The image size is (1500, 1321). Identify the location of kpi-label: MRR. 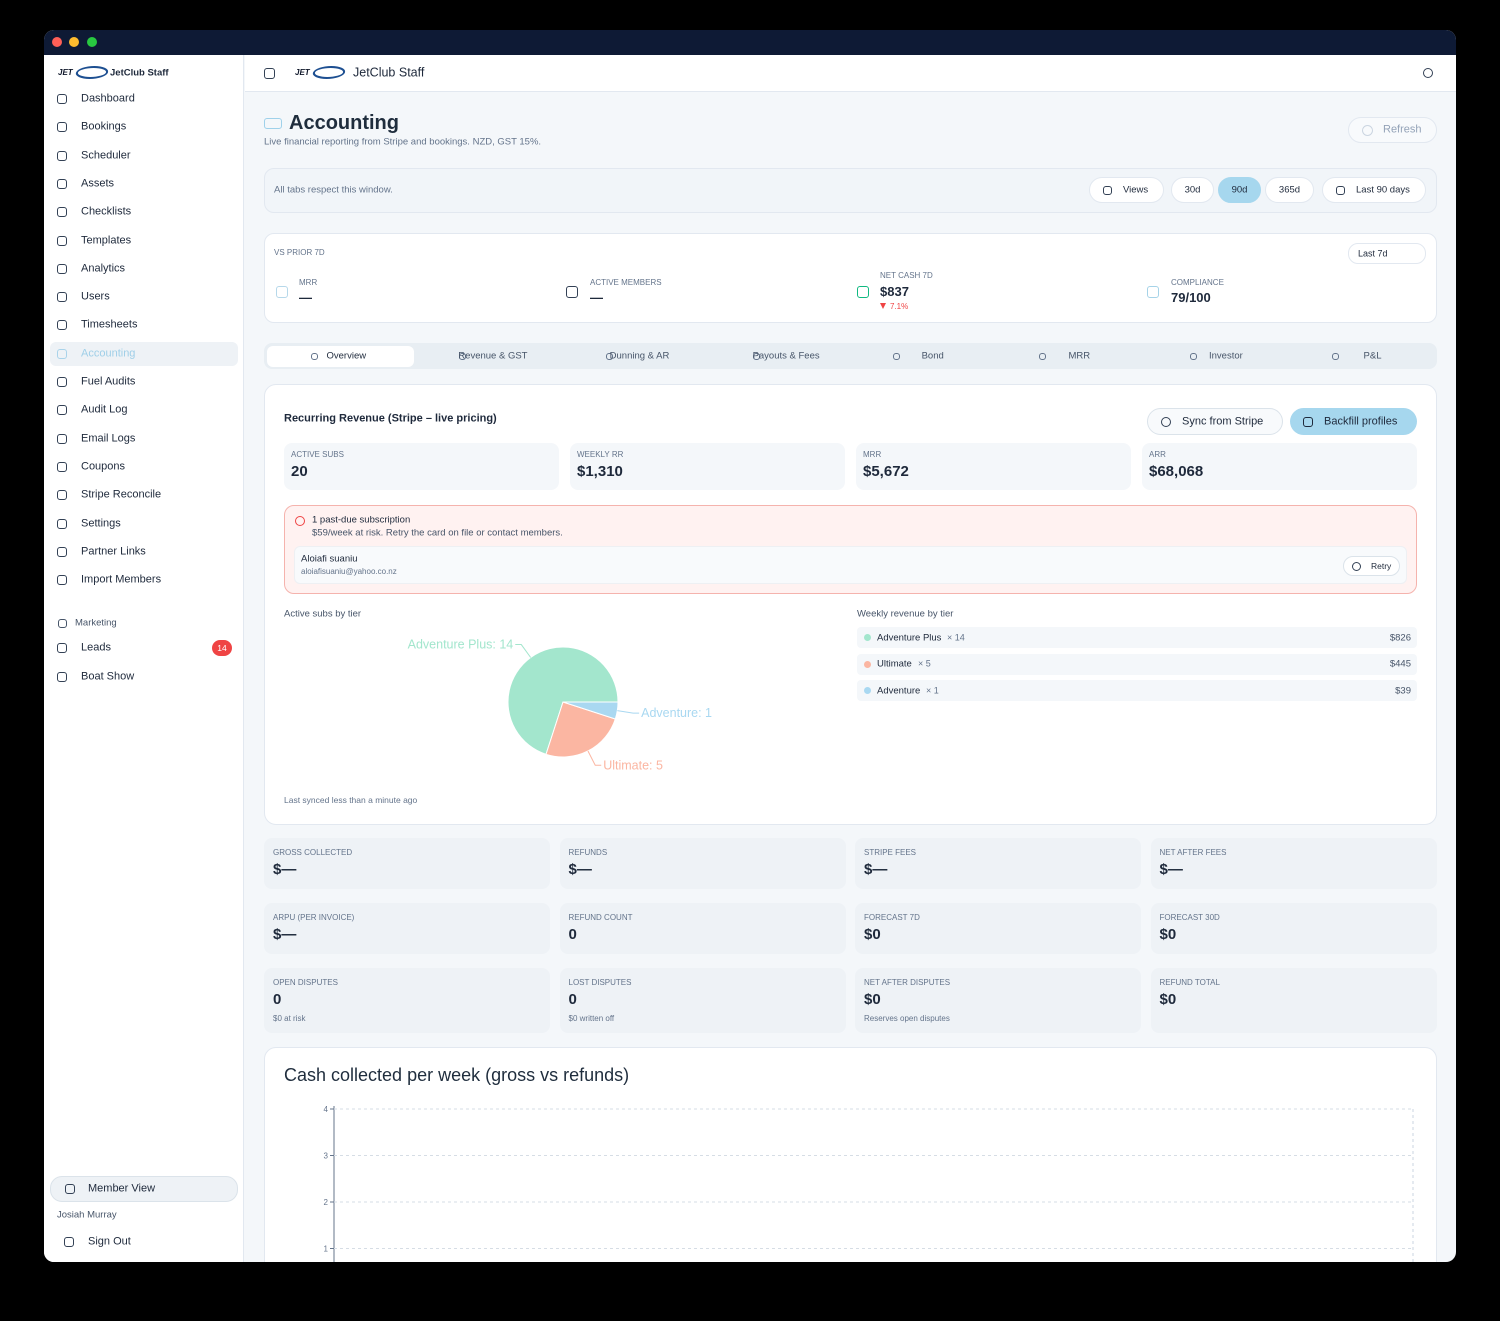
(308, 283).